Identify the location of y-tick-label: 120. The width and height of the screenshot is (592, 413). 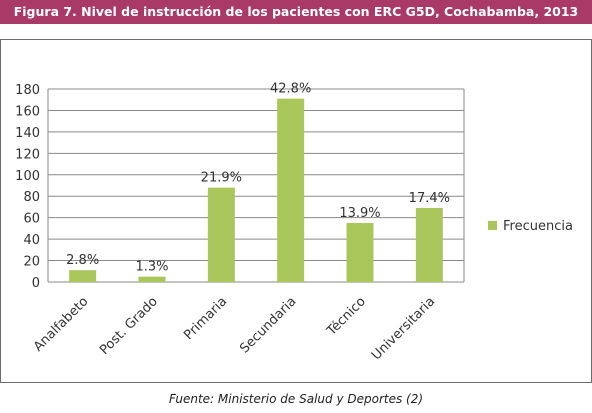
(27, 154).